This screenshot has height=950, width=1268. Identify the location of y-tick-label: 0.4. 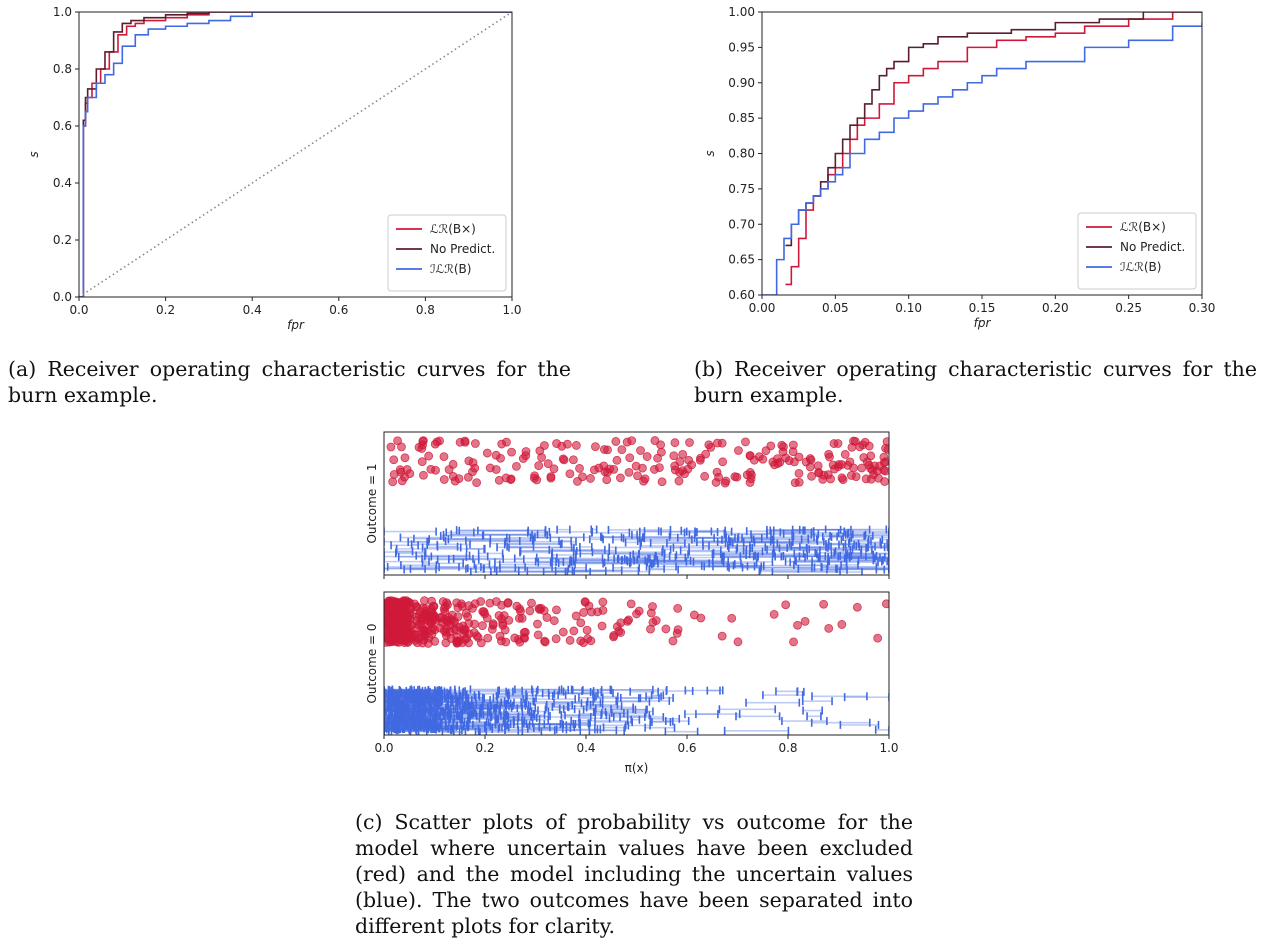
(62, 183).